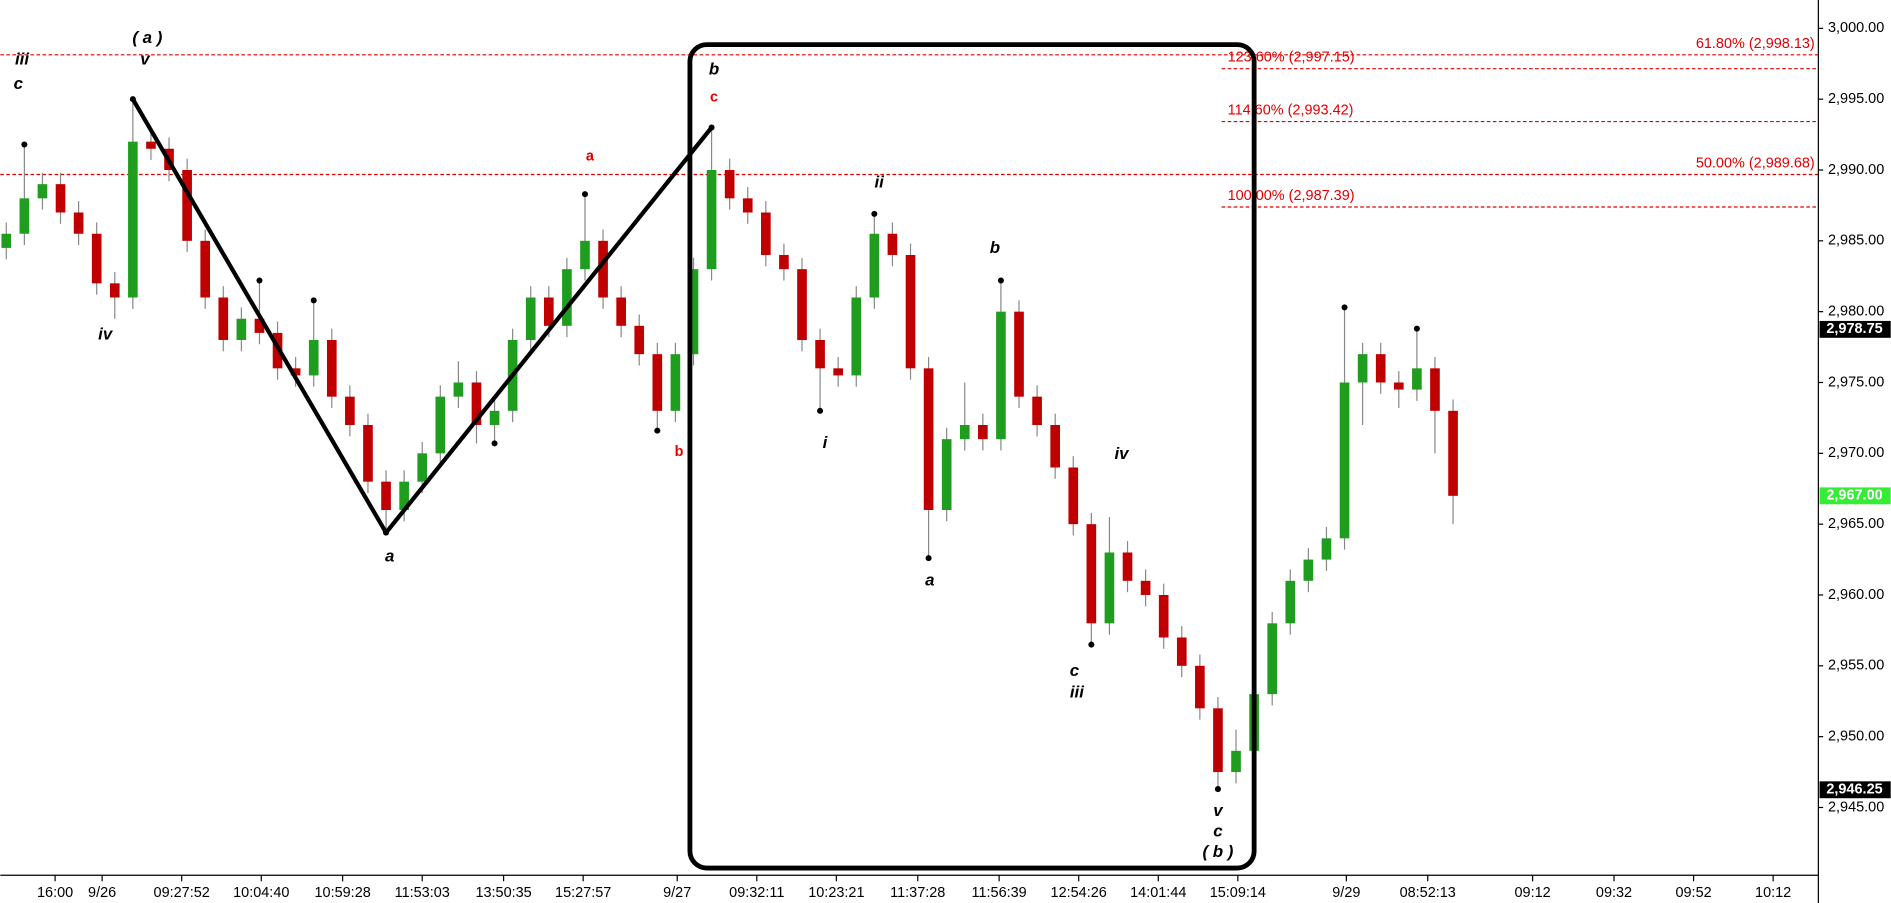  Describe the element at coordinates (102, 893) in the screenshot. I see `x-tick-label: 9/26` at that location.